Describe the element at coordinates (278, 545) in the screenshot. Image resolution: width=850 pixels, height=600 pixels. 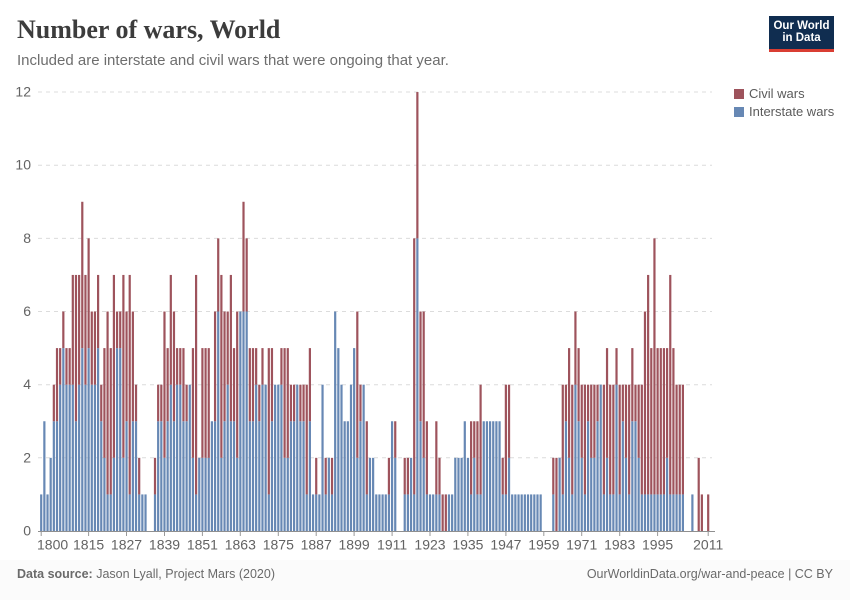
I see `svg-text: 1875` at that location.